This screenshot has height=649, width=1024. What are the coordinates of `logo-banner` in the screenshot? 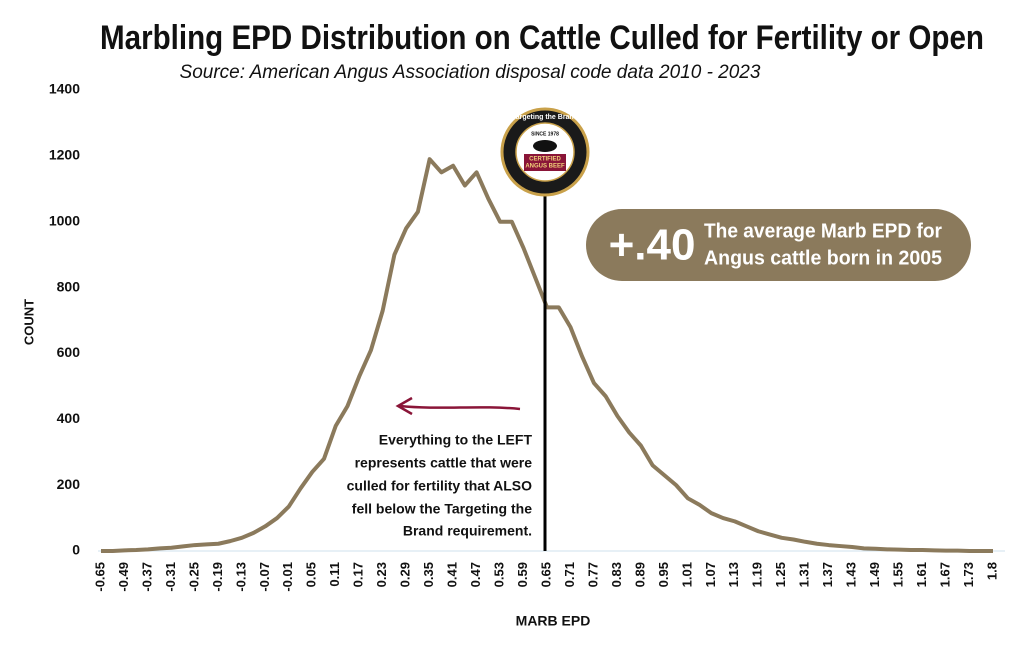 It's located at (545, 162).